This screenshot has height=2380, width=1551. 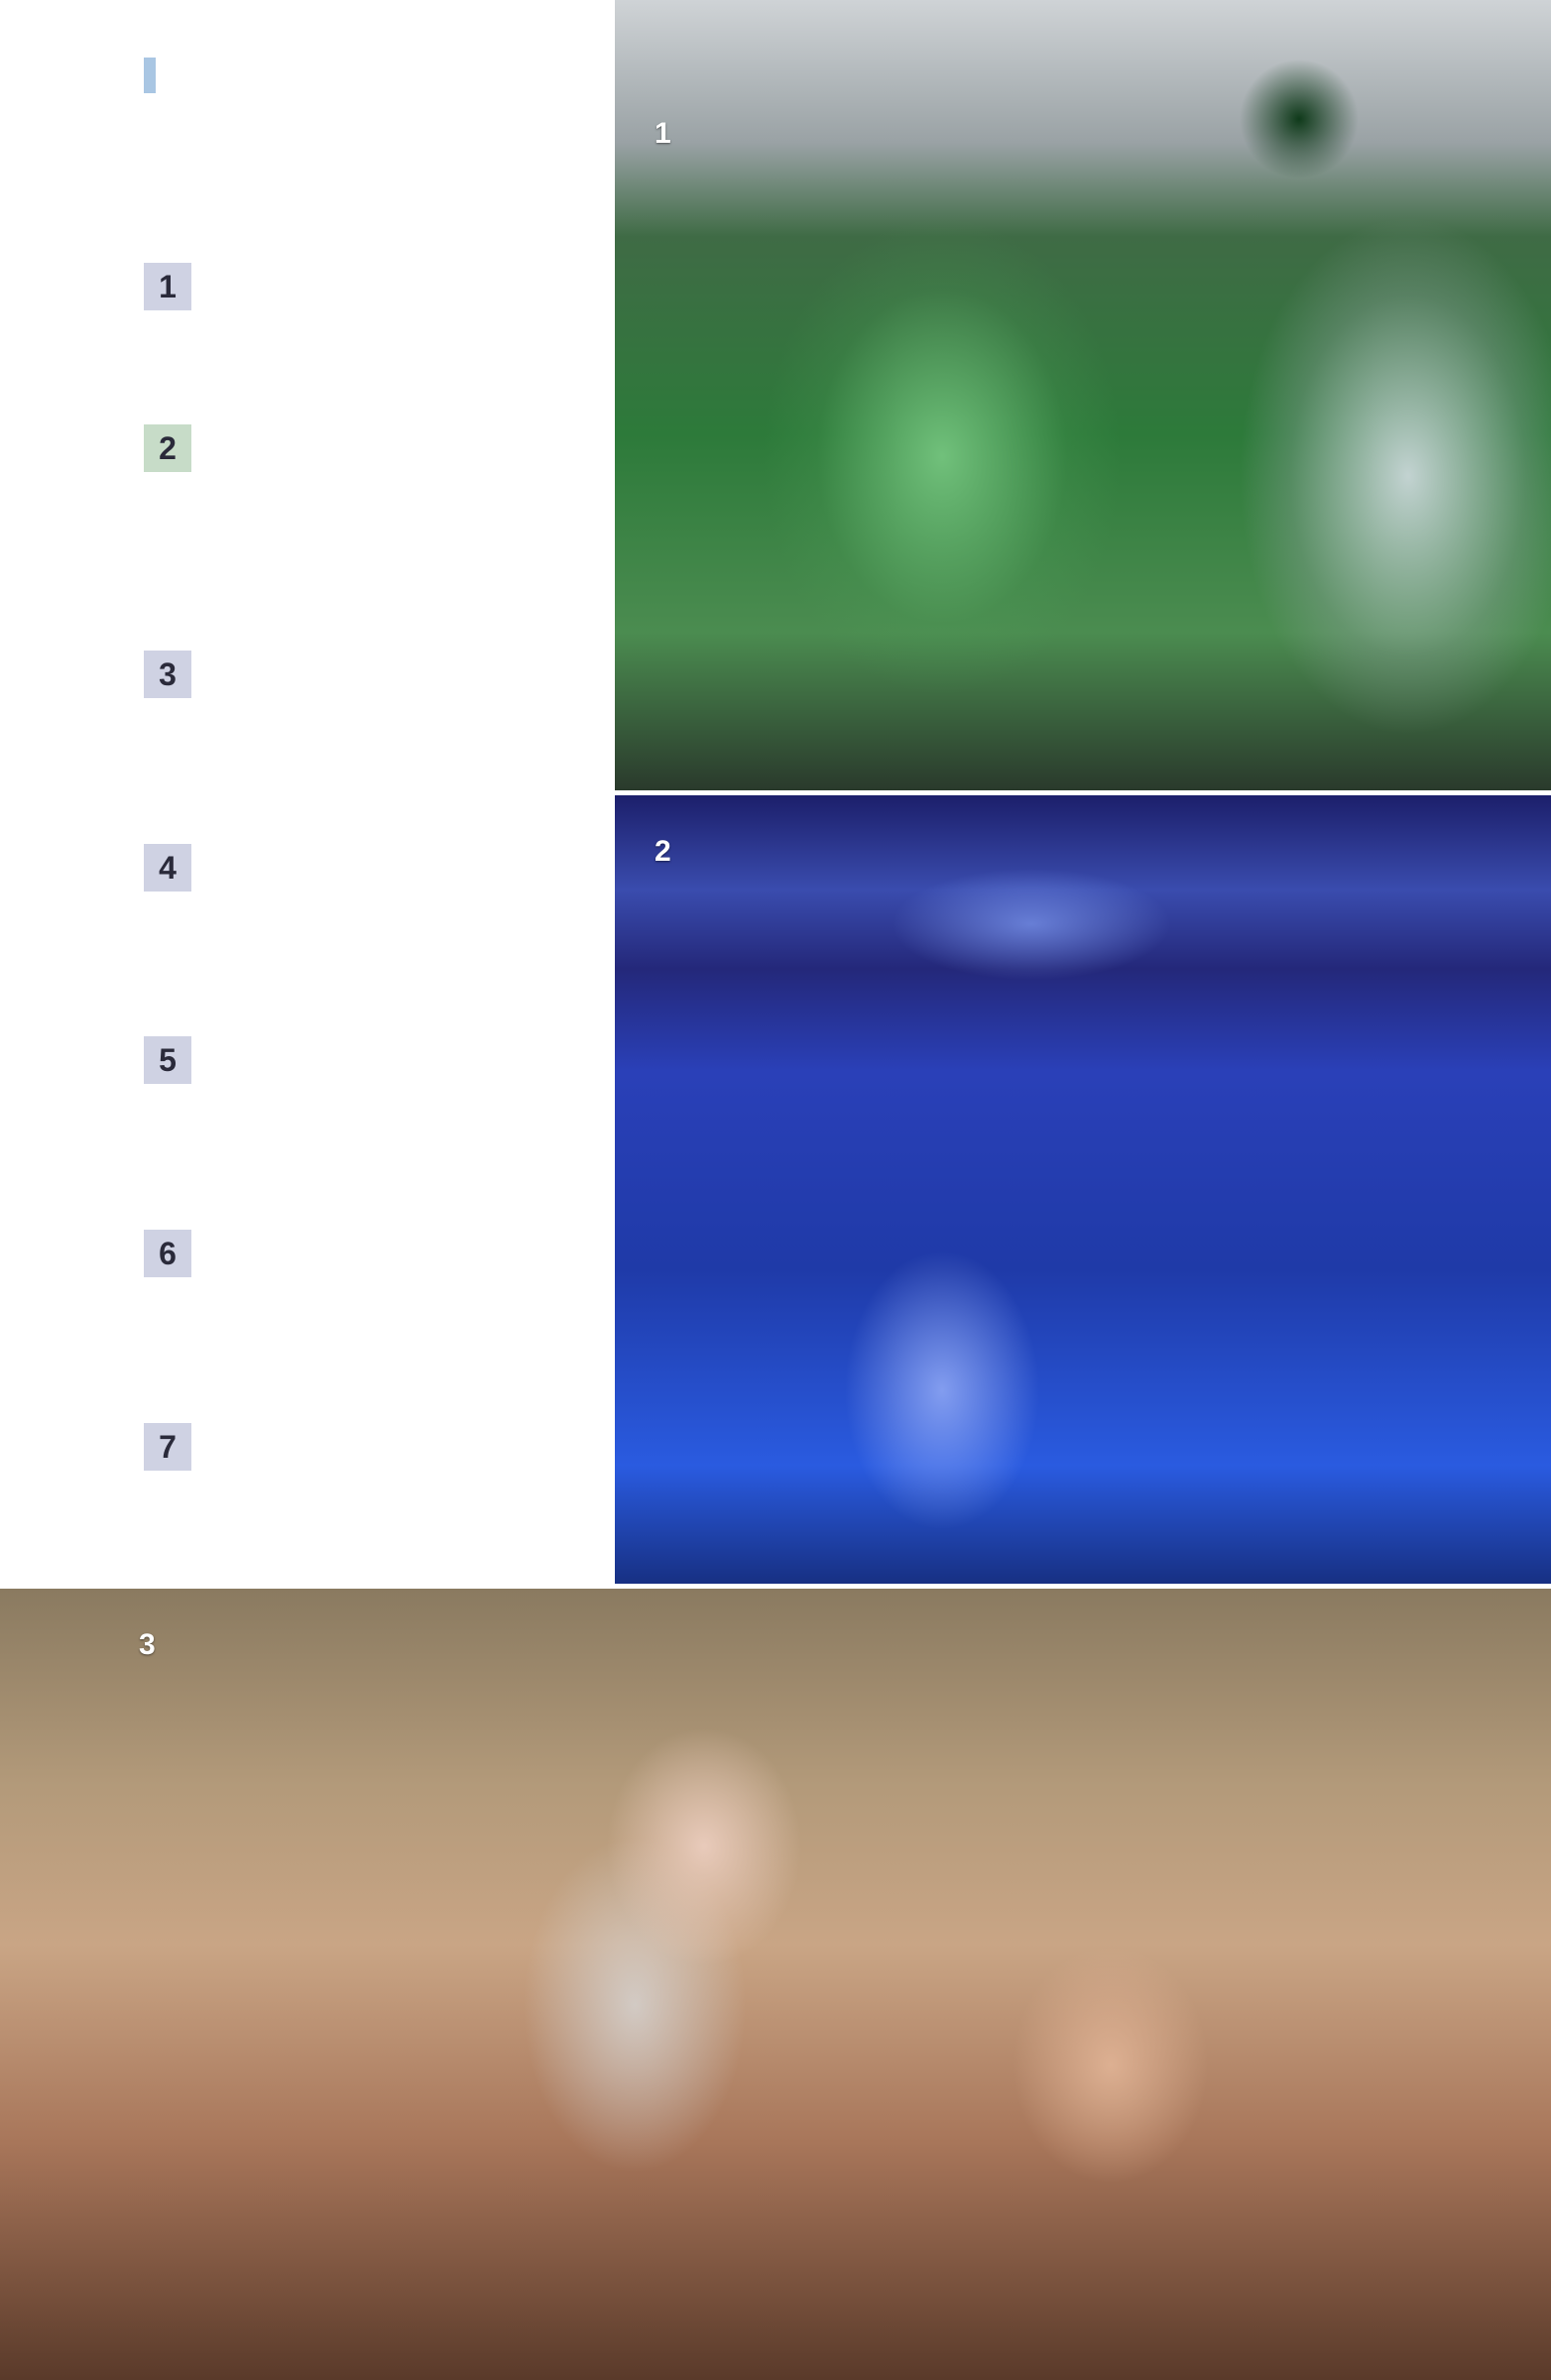 I want to click on number-badge-1: 1, so click(x=167, y=286).